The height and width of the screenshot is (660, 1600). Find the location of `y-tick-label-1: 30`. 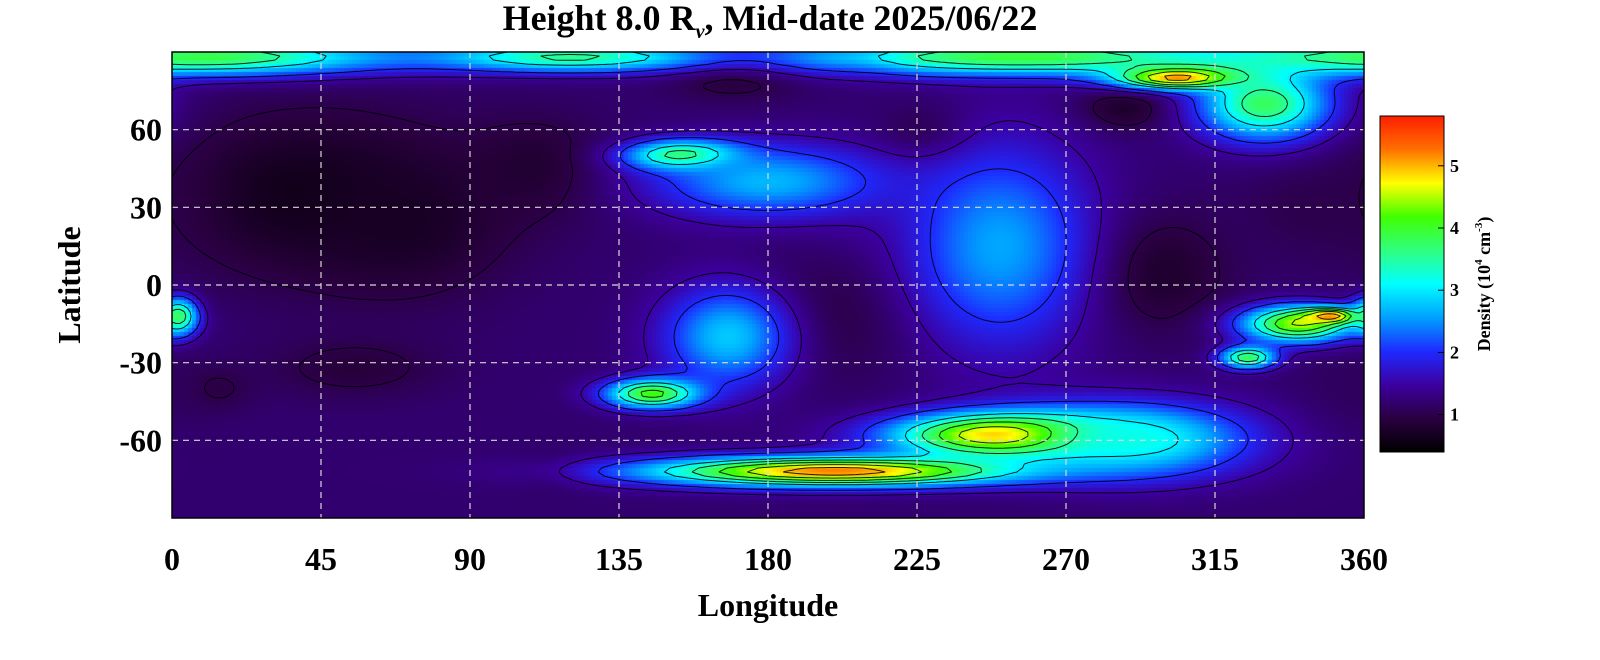

y-tick-label-1: 30 is located at coordinates (146, 207).